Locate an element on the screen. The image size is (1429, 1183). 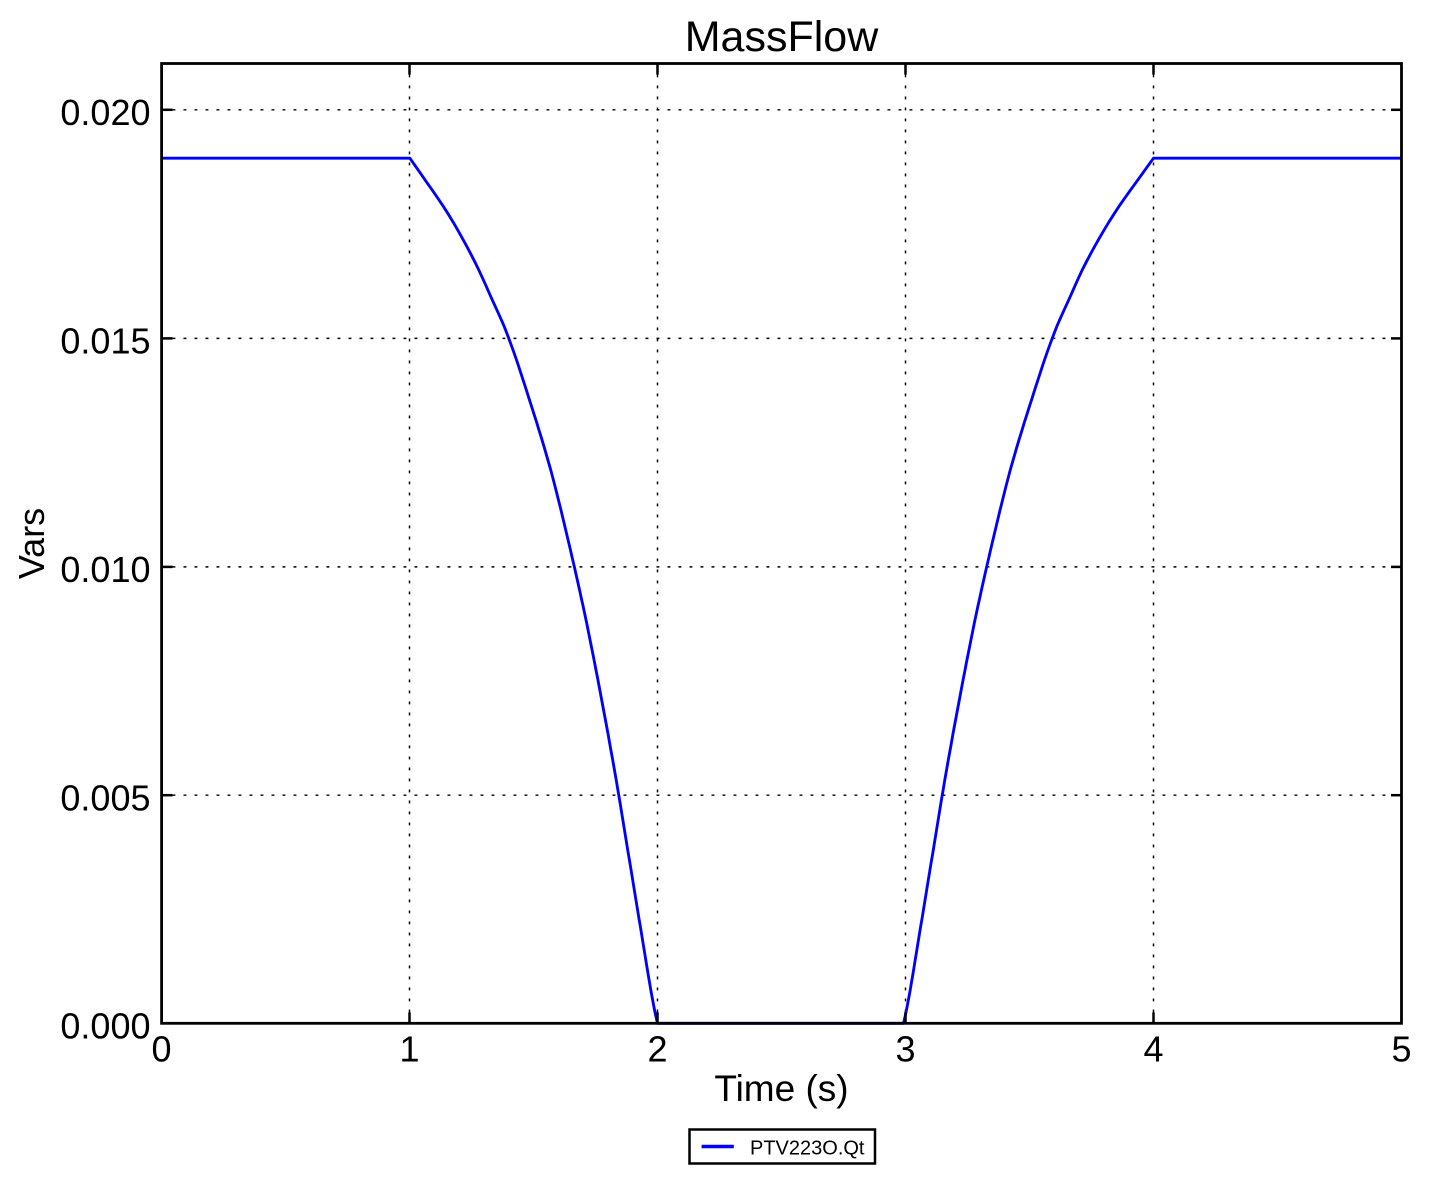
svg-text: Vars is located at coordinates (31, 543).